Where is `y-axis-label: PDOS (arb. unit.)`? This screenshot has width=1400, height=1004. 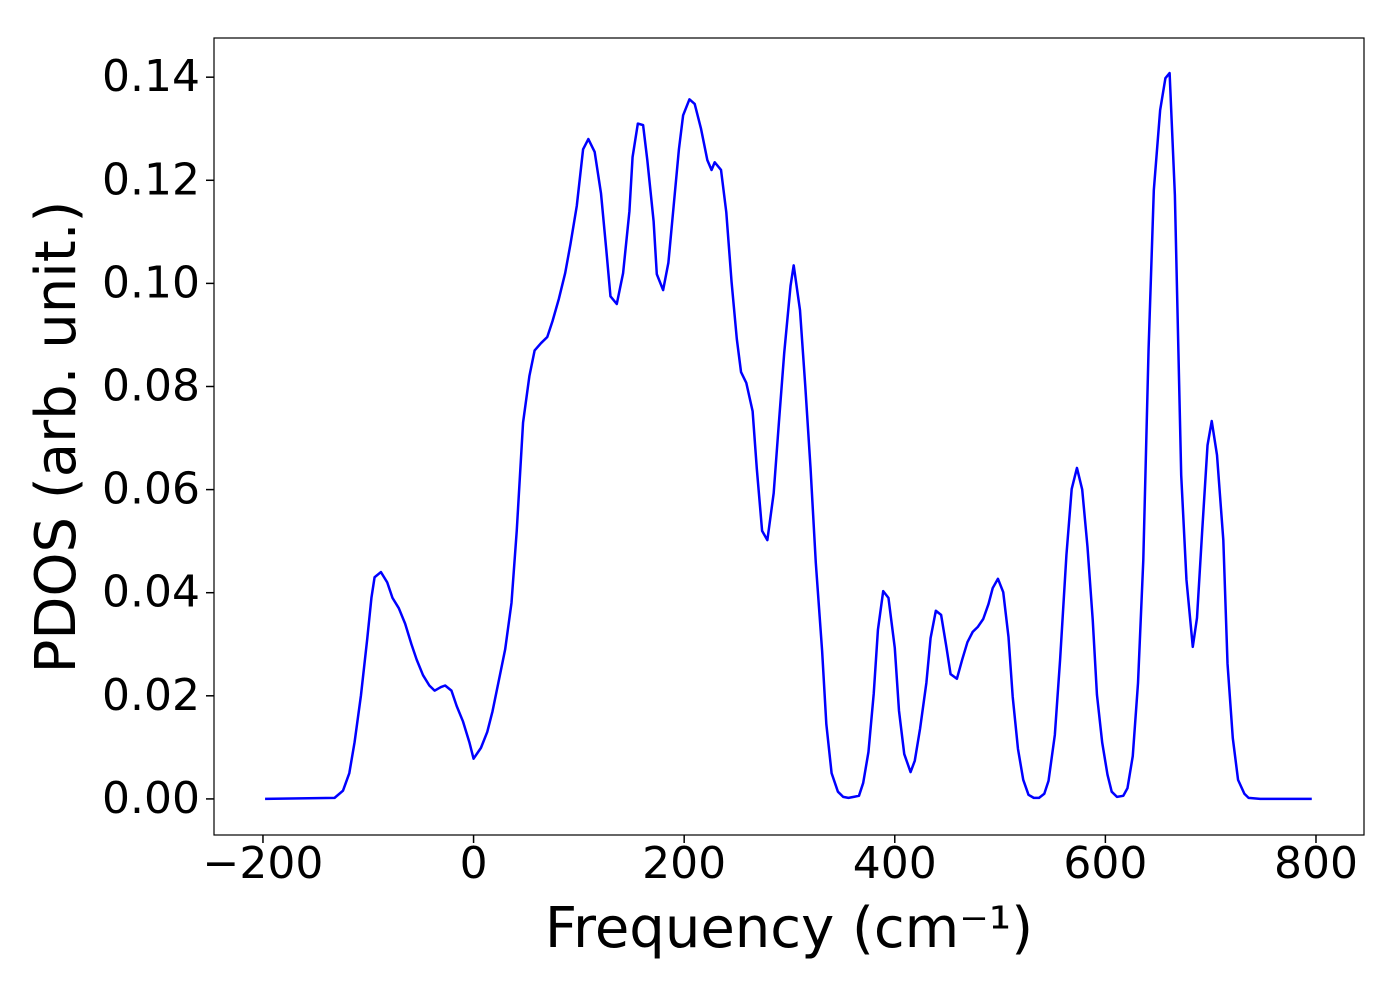 y-axis-label: PDOS (arb. unit.) is located at coordinates (56, 437).